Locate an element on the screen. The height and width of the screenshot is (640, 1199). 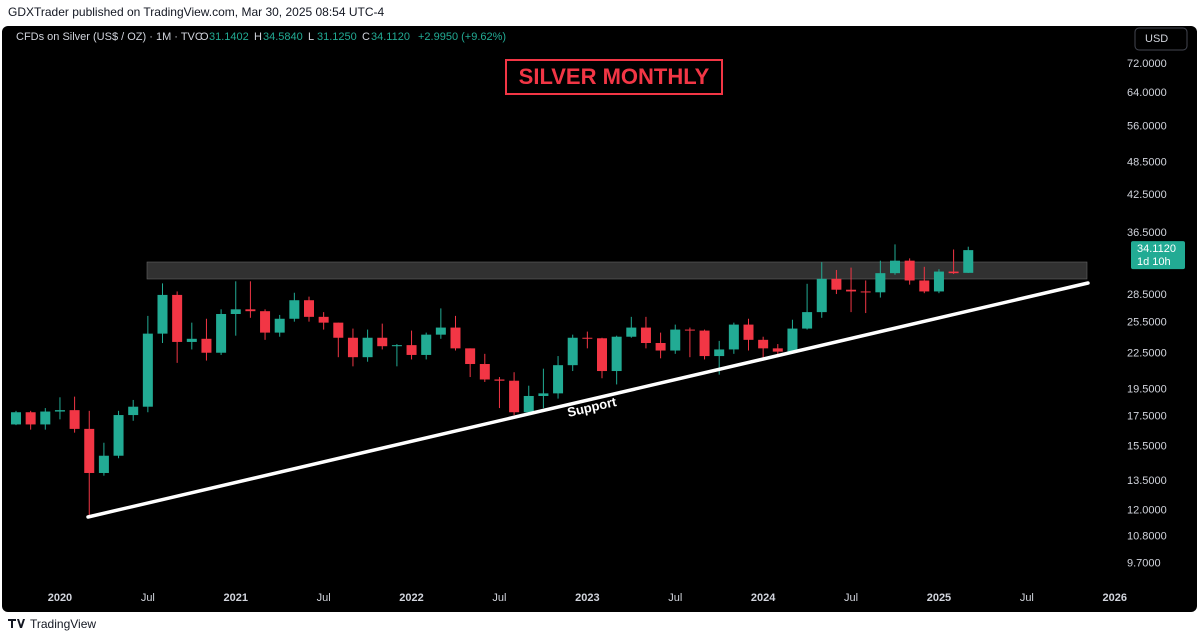
currency: USD is located at coordinates (1156, 39).